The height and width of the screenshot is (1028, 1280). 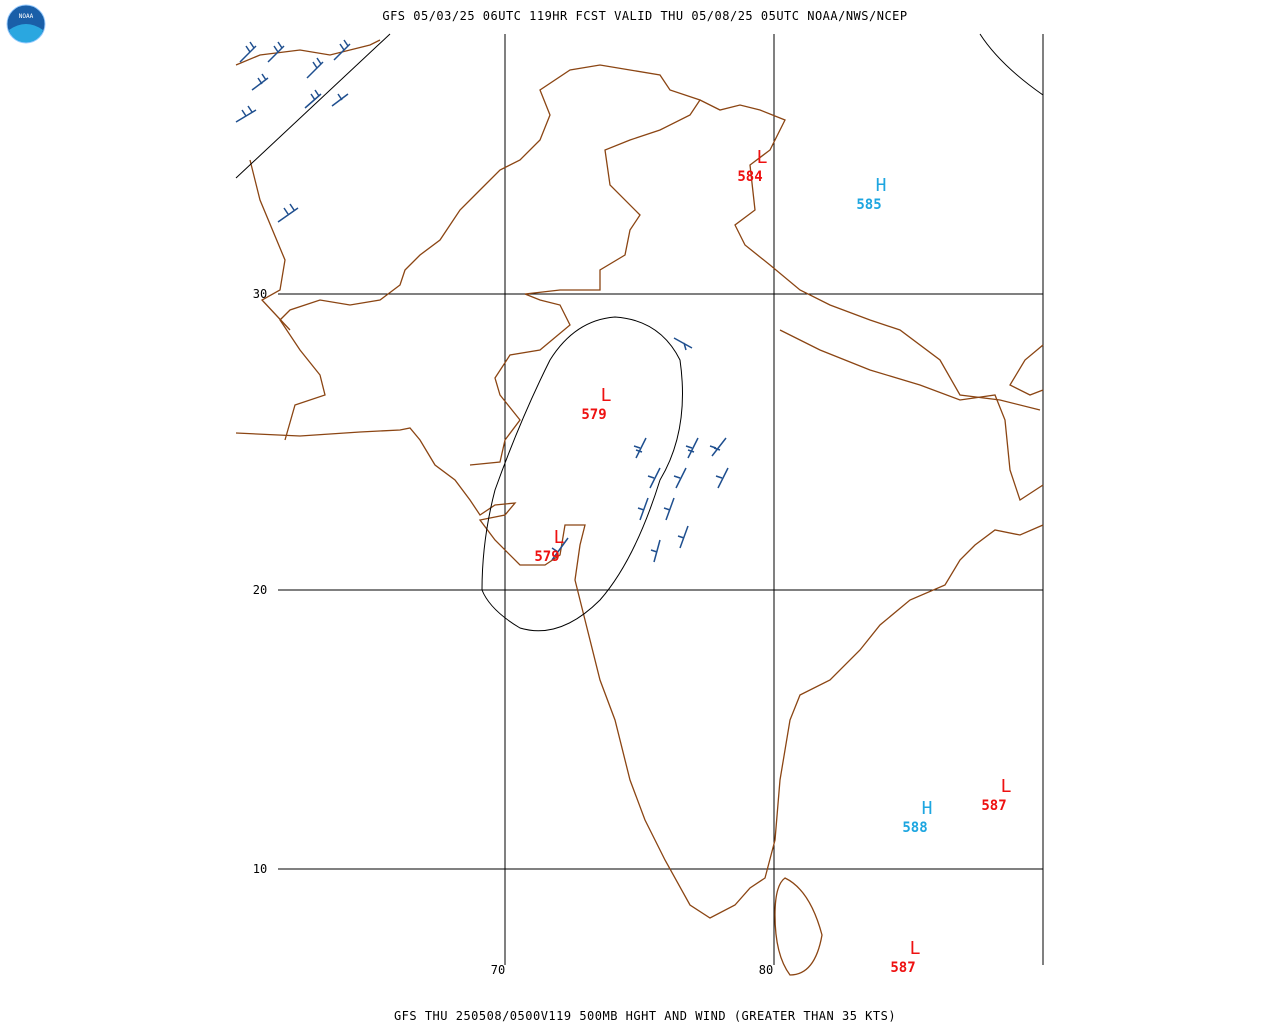 I want to click on lon-label: 80, so click(x=766, y=970).